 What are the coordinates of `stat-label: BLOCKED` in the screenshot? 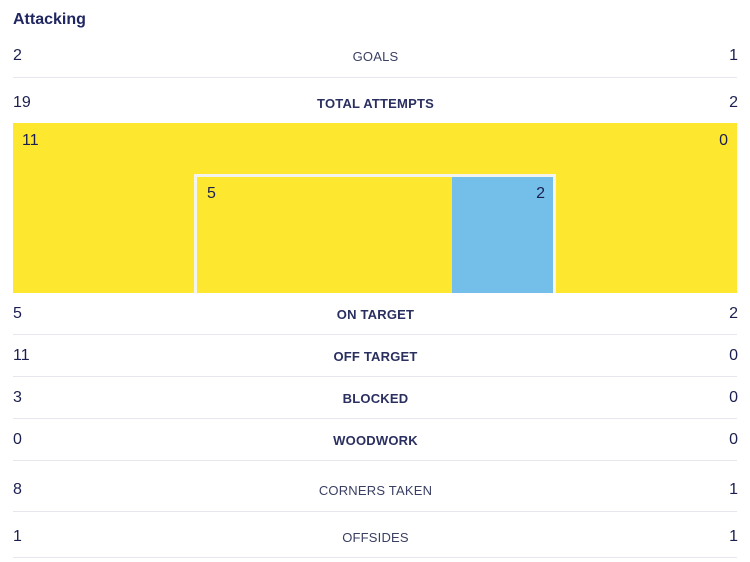 It's located at (375, 398).